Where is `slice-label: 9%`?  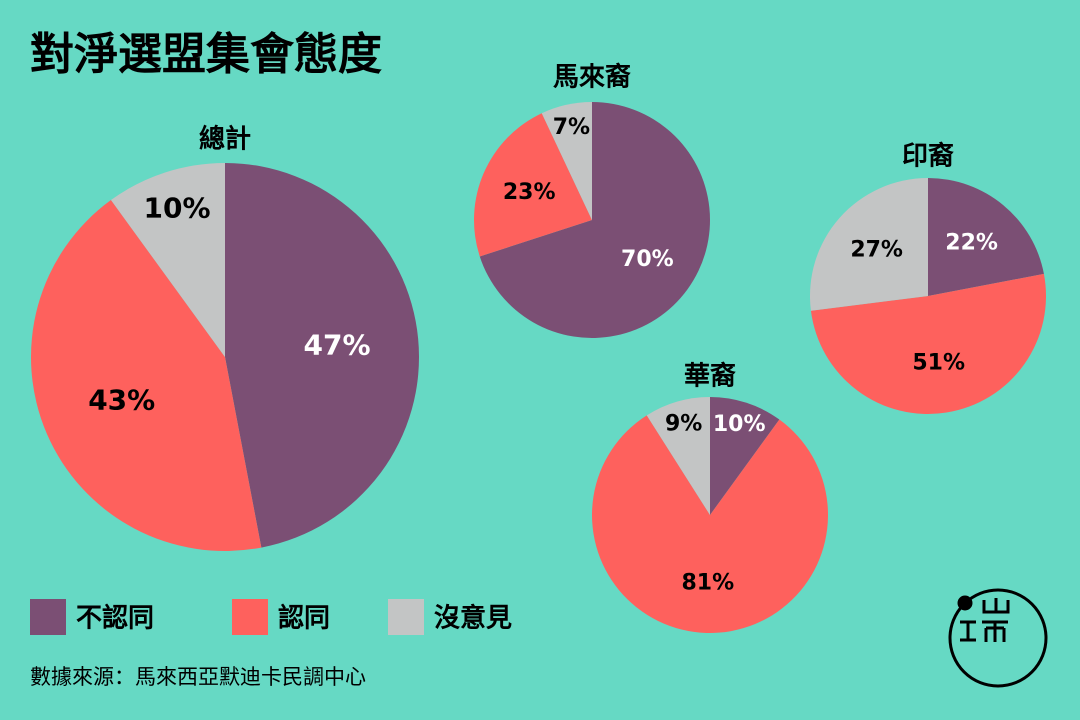 slice-label: 9% is located at coordinates (683, 423).